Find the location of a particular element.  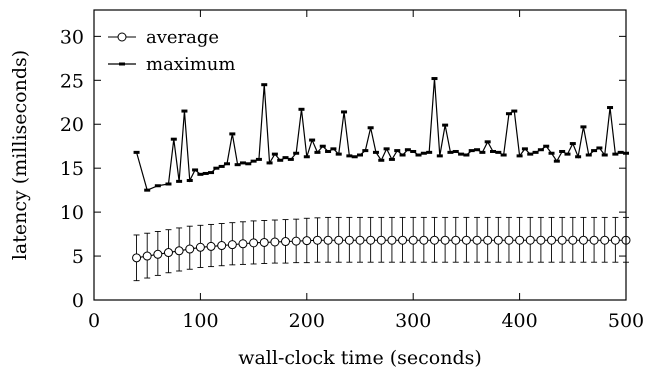

y-axis-label: latency (milliseconds) is located at coordinates (20, 155).